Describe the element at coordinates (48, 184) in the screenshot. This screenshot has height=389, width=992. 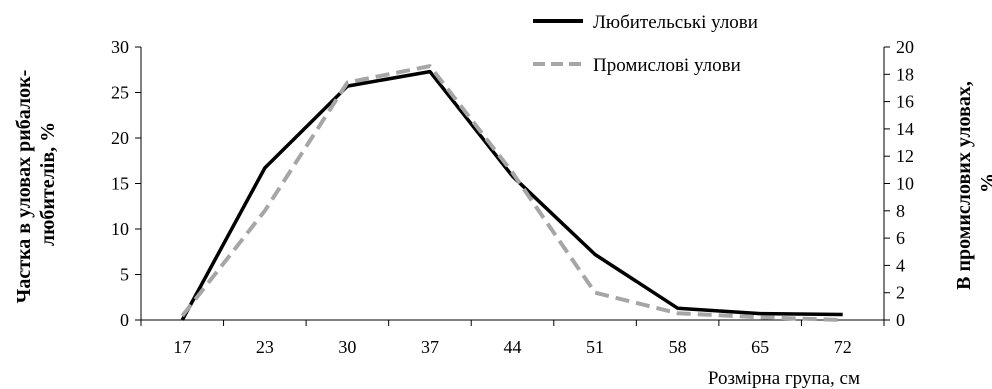
I see `left-axis-title-line-2: любителів, %` at that location.